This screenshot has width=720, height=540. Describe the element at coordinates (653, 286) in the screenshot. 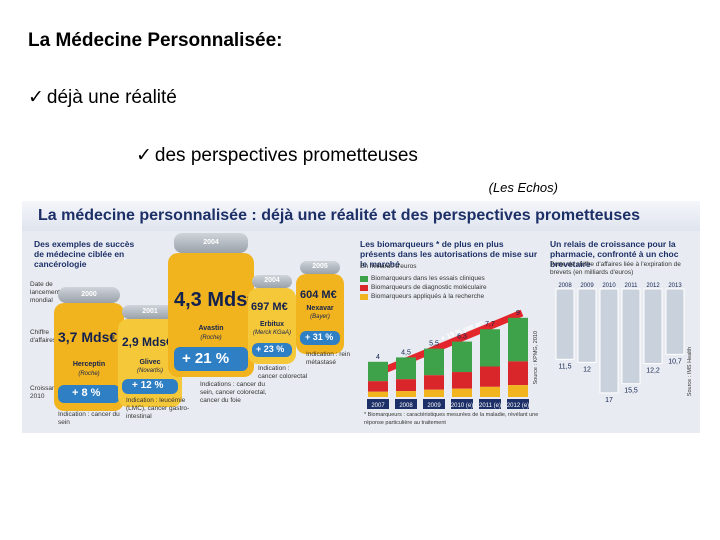

I see `category-label: 2012` at that location.